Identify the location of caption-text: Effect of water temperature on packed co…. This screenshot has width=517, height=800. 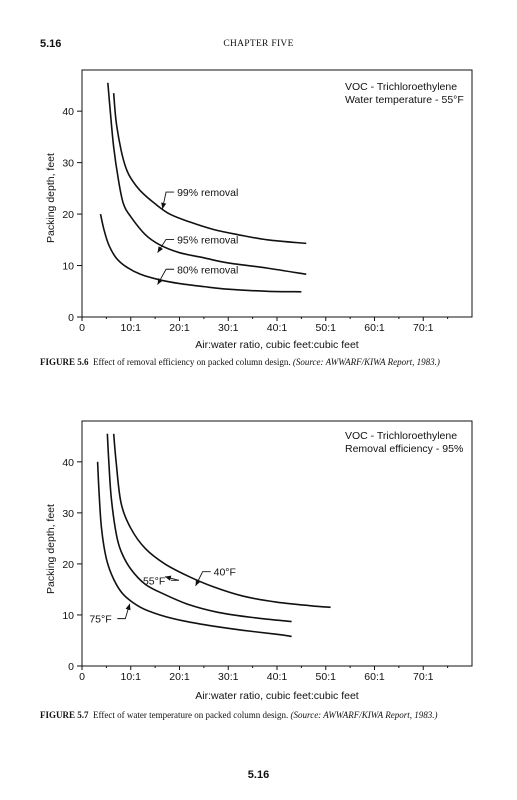
(191, 715).